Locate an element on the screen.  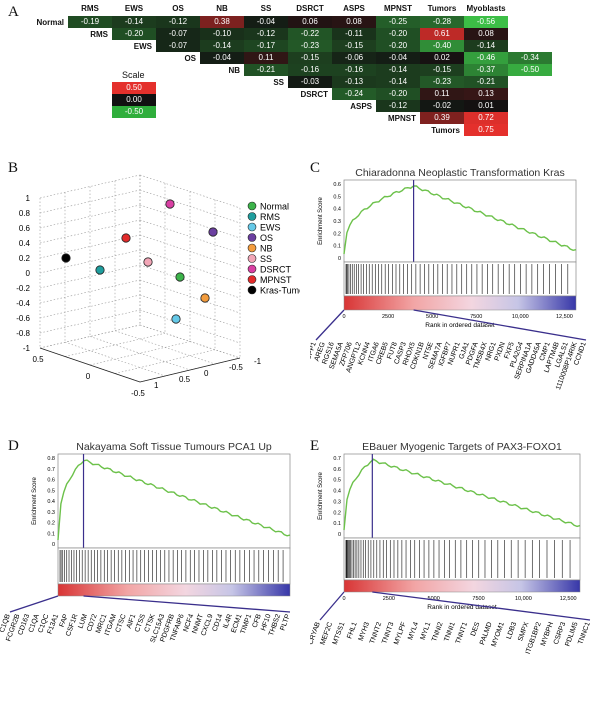
matrix-row-os: OS is located at coordinates (190, 58).